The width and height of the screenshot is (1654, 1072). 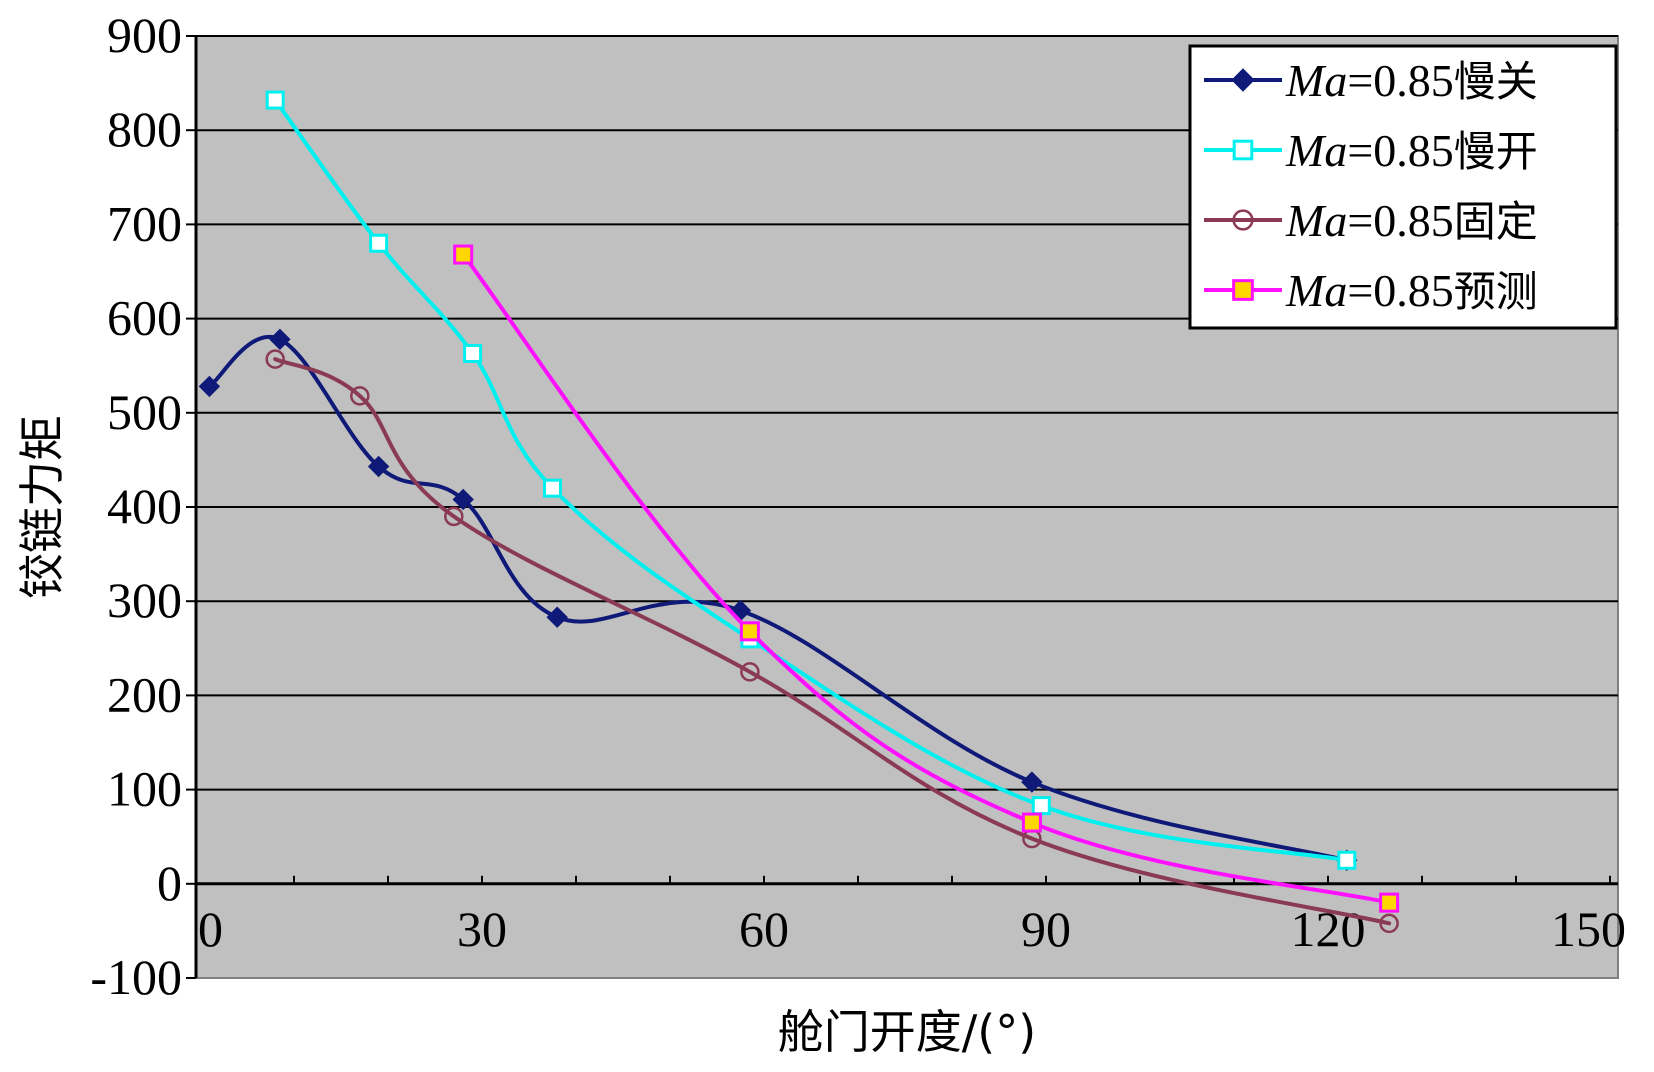 I want to click on legend-label-italic-4: Ma, so click(x=1316, y=290).